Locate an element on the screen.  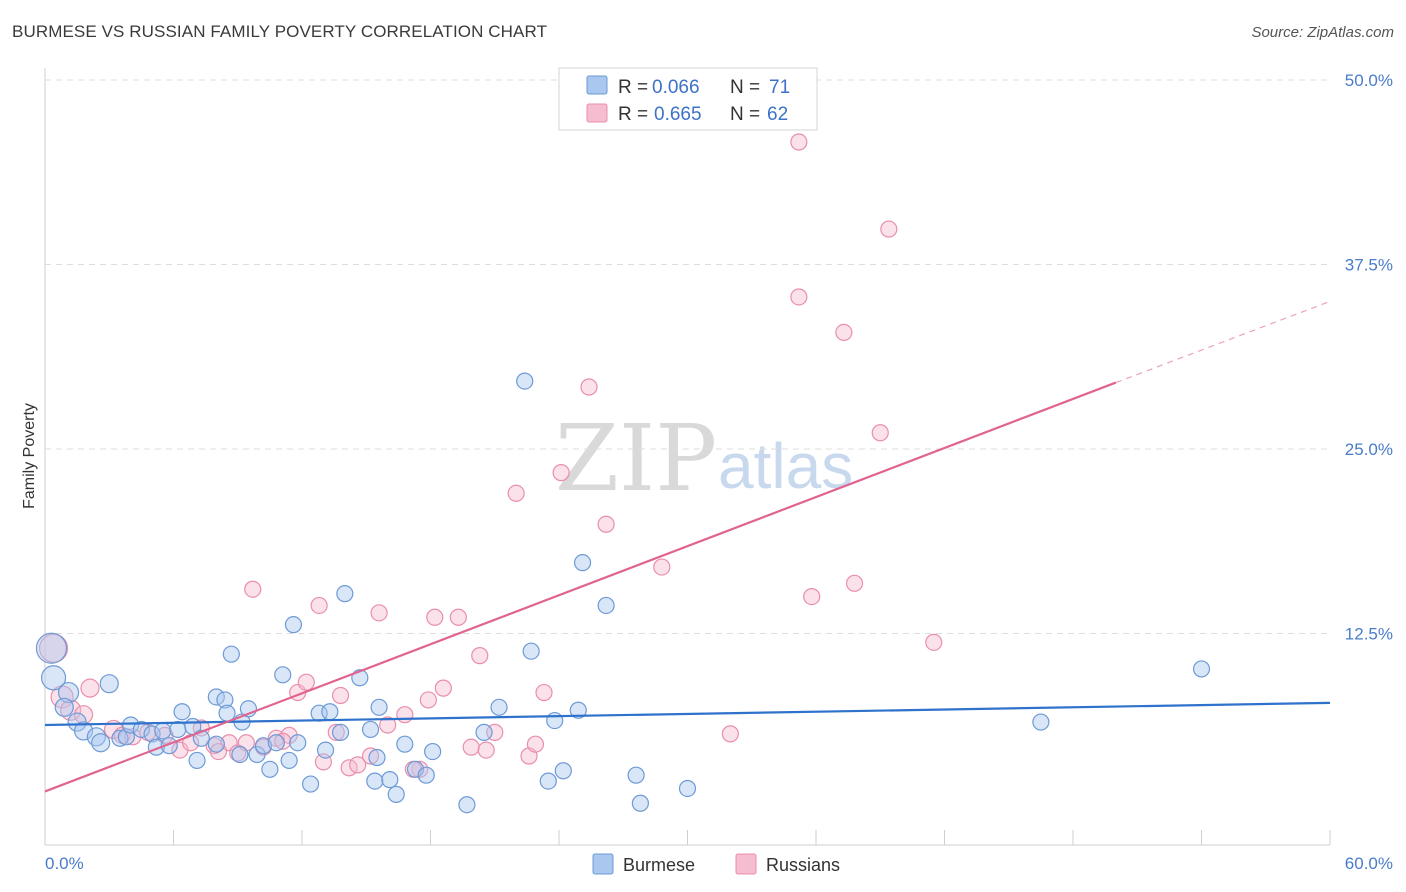
legend-r-label-russians: R = is located at coordinates (633, 114).